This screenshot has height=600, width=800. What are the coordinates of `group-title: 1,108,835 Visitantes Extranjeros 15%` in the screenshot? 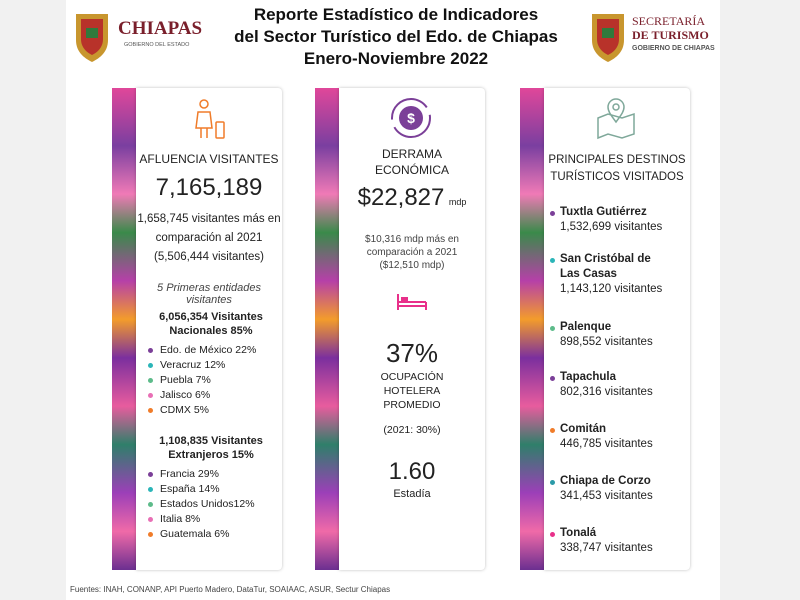 It's located at (211, 448).